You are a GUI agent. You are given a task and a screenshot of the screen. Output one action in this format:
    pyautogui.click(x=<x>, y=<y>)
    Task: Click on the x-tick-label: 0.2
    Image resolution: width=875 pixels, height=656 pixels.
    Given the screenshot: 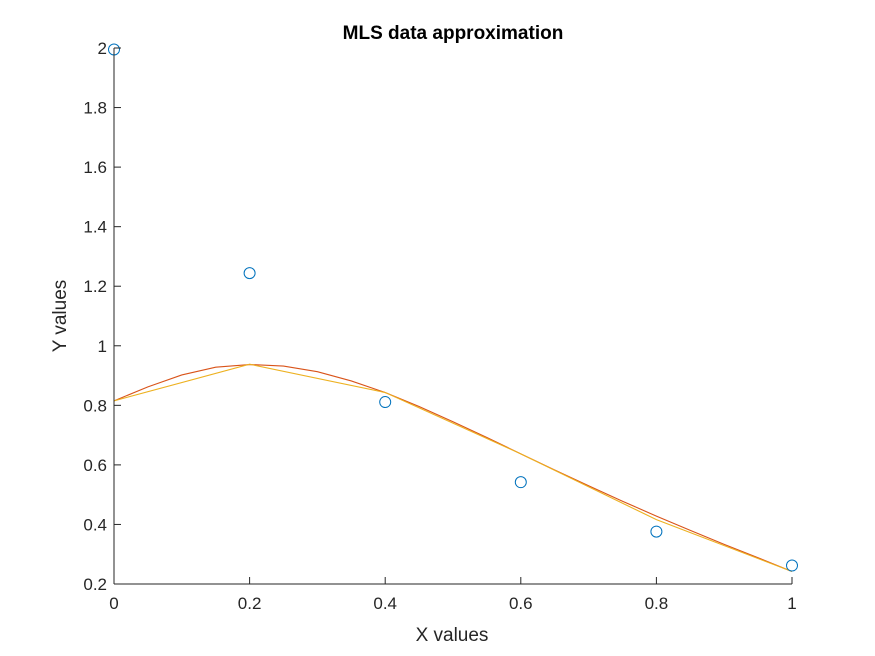 What is the action you would take?
    pyautogui.click(x=250, y=603)
    